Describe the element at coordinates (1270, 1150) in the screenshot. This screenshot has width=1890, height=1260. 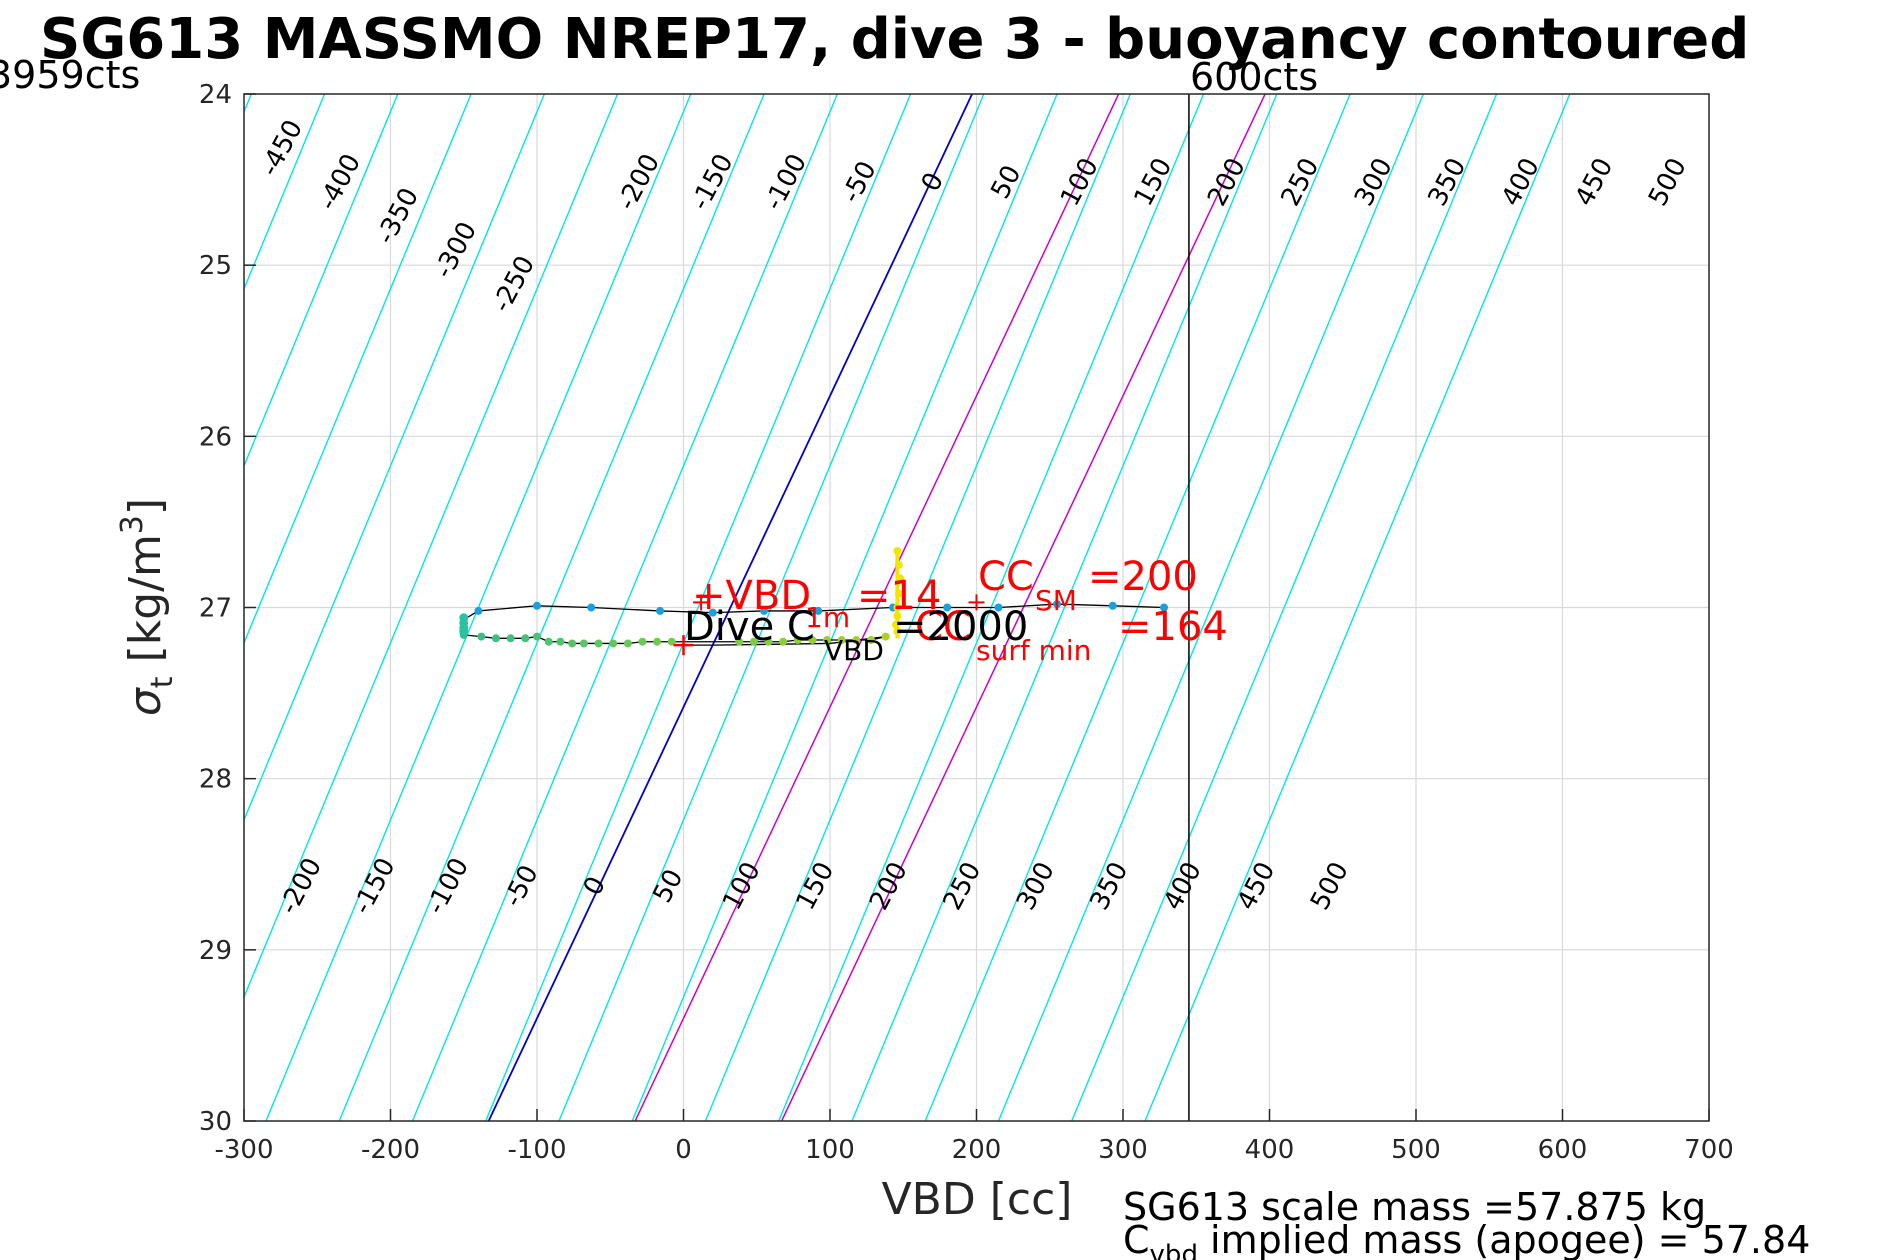
I see `x-tick-label: 400` at that location.